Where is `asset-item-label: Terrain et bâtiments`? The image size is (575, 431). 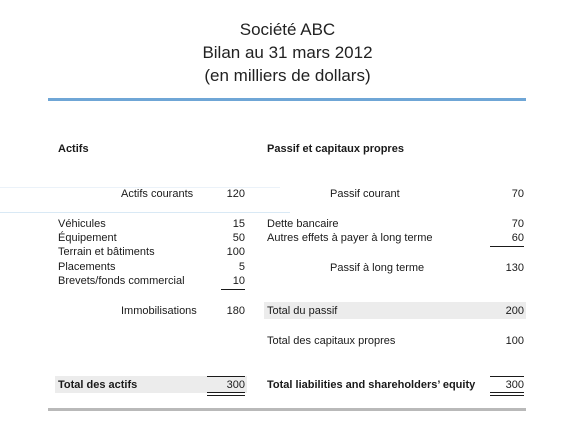 asset-item-label: Terrain et bâtiments is located at coordinates (106, 252).